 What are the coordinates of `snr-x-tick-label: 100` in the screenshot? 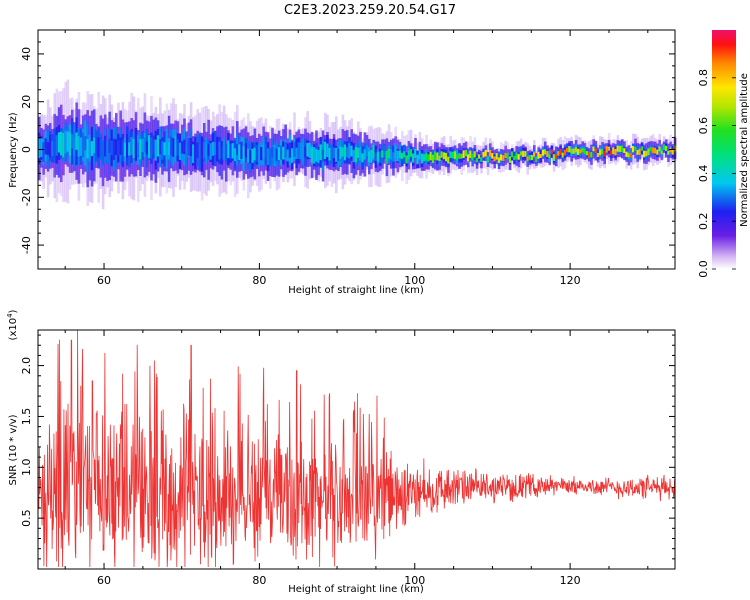 It's located at (414, 580).